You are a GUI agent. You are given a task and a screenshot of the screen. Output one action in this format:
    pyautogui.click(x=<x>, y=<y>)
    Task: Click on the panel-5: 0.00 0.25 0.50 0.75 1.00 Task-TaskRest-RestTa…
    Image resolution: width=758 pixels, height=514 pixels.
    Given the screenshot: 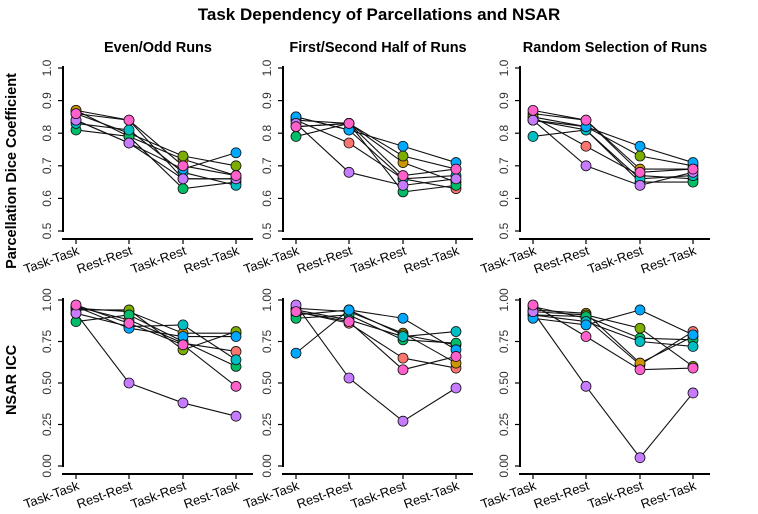 What is the action you would take?
    pyautogui.click(x=357, y=400)
    